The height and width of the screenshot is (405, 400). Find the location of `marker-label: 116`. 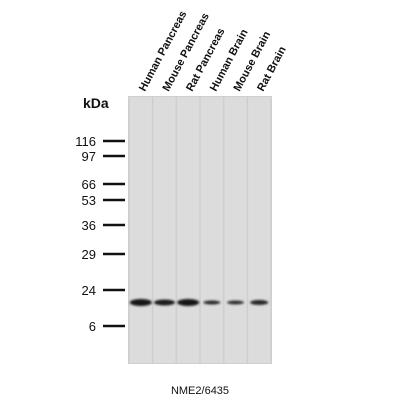

marker-label: 116 is located at coordinates (85, 141).